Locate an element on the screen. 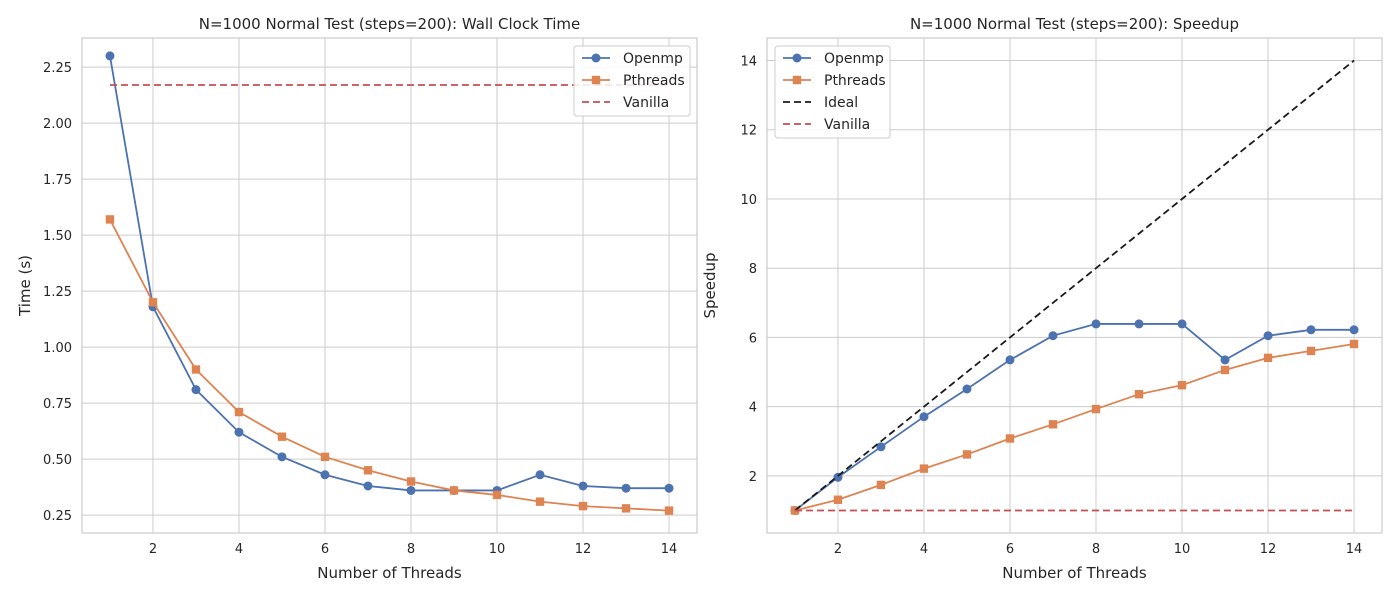 This screenshot has height=600, width=1400. pthreads-series-line is located at coordinates (1074, 427).